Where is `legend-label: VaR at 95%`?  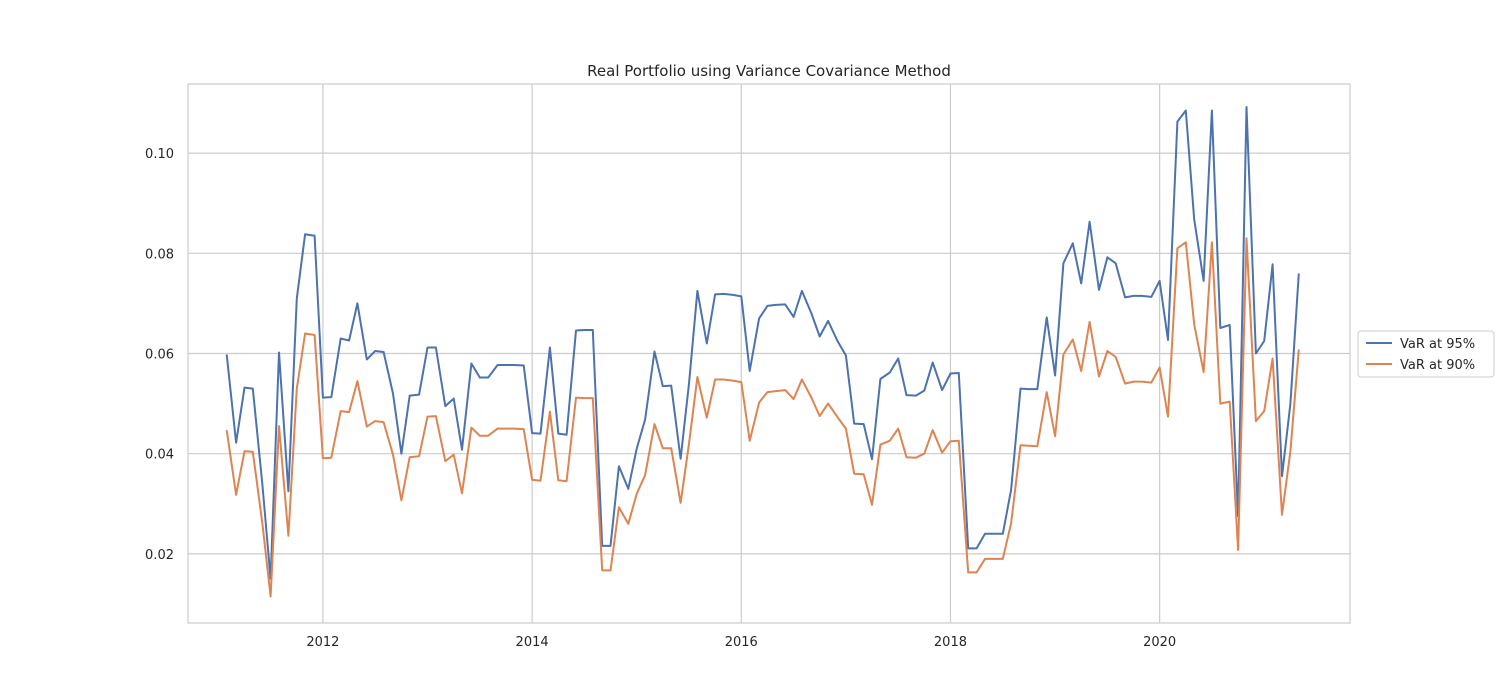 legend-label: VaR at 95% is located at coordinates (1437, 344).